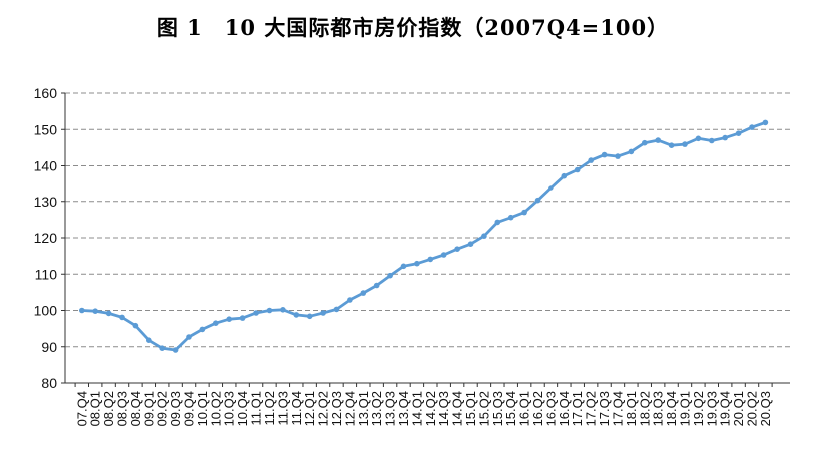 Image resolution: width=826 pixels, height=460 pixels. I want to click on x-tick-label: 09.Q1, so click(148, 408).